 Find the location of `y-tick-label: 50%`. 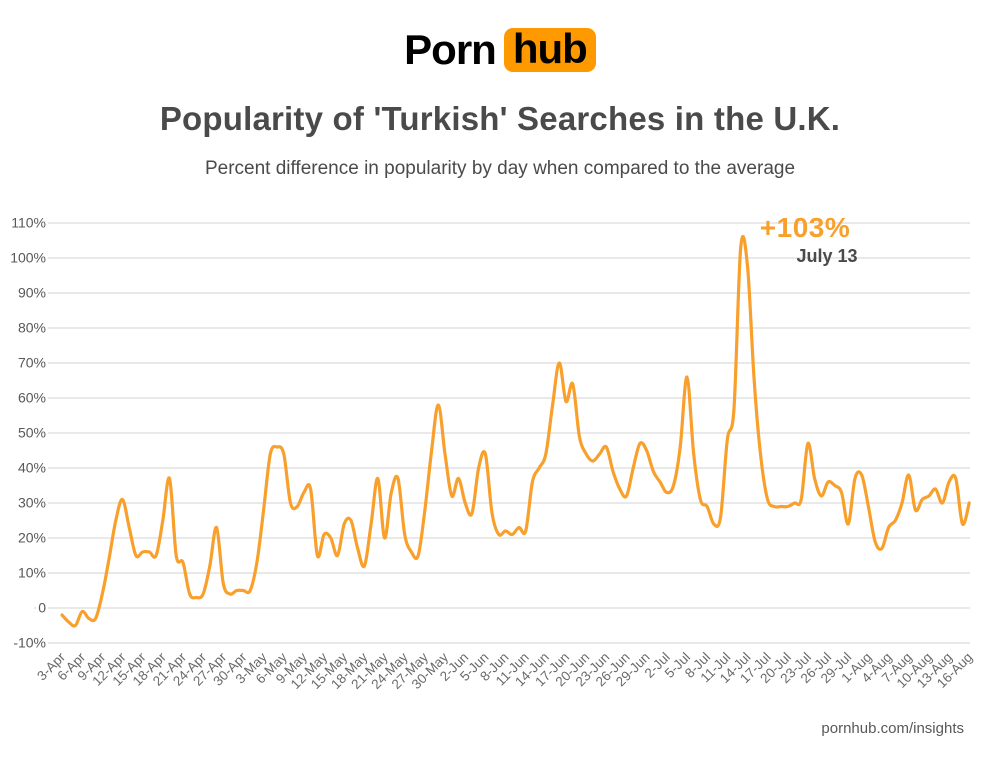

y-tick-label: 50% is located at coordinates (32, 433).